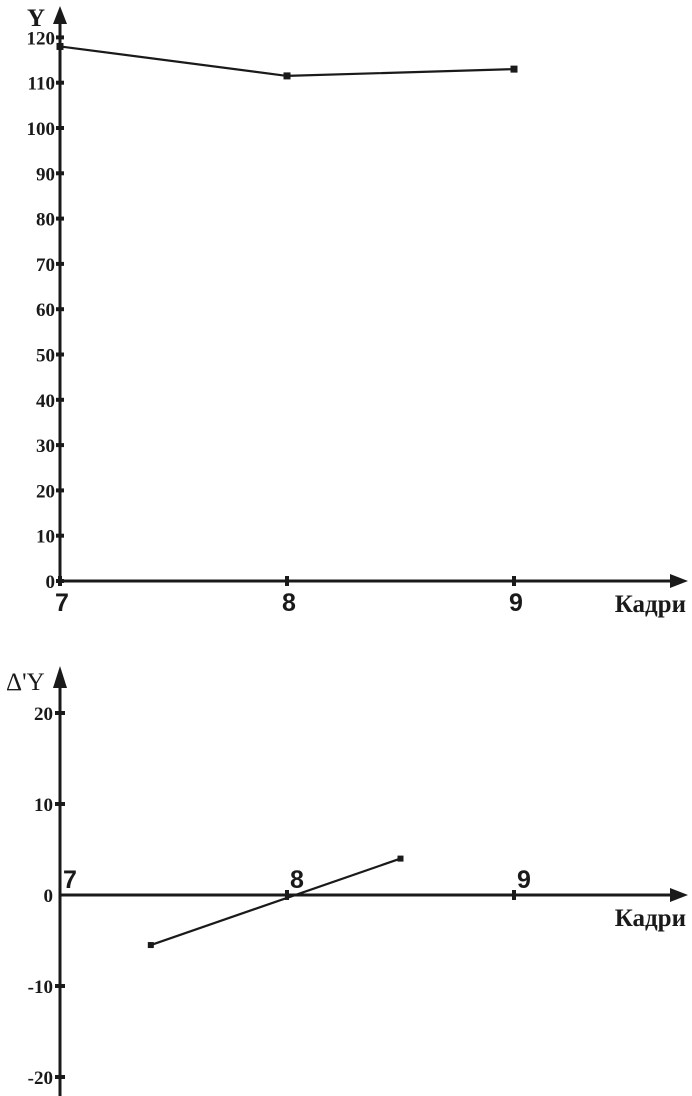  Describe the element at coordinates (45, 401) in the screenshot. I see `y-tick-label: 40` at that location.